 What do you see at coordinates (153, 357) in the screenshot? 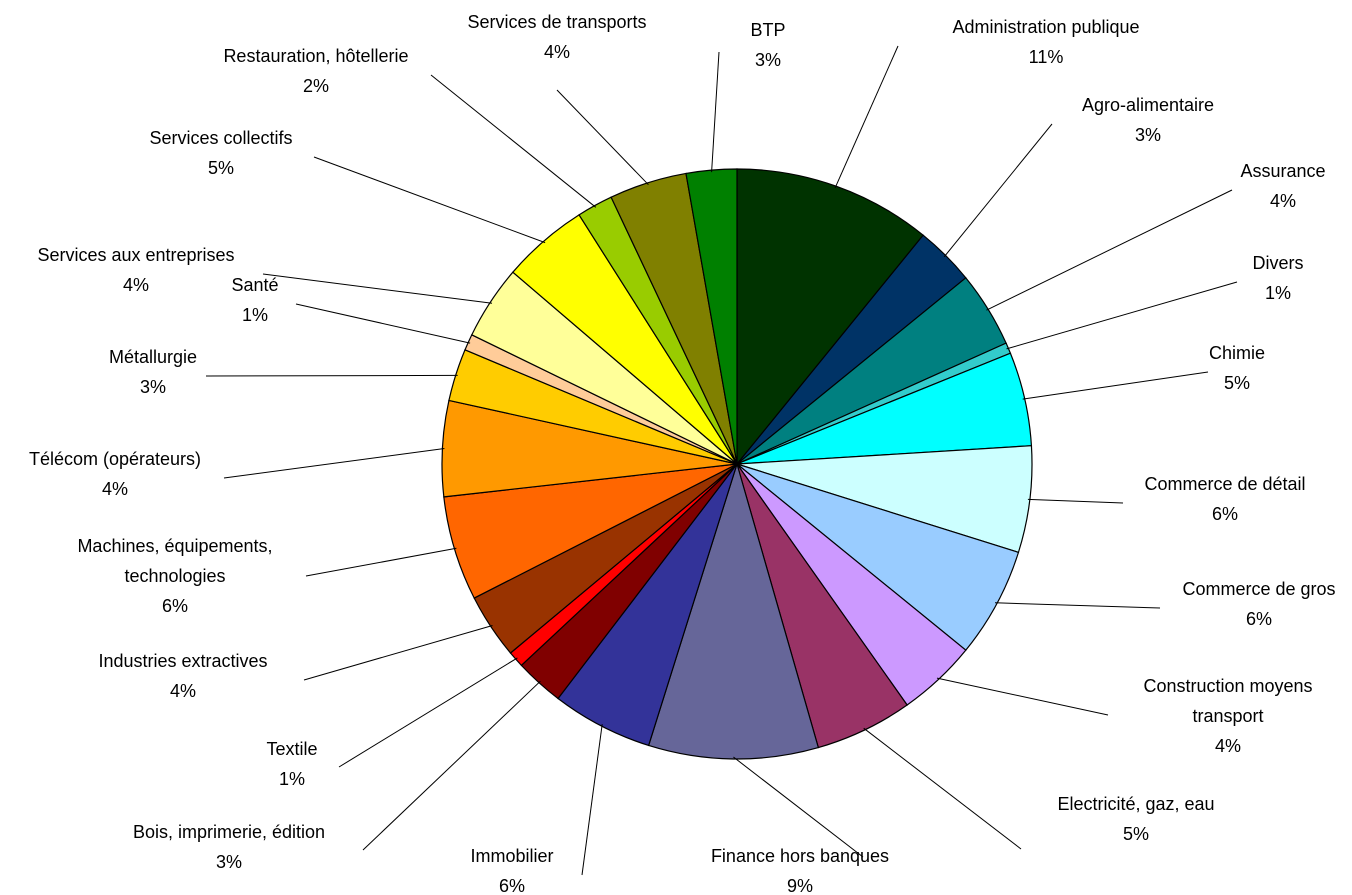
I see `slice-category-label: Métallurgie` at bounding box center [153, 357].